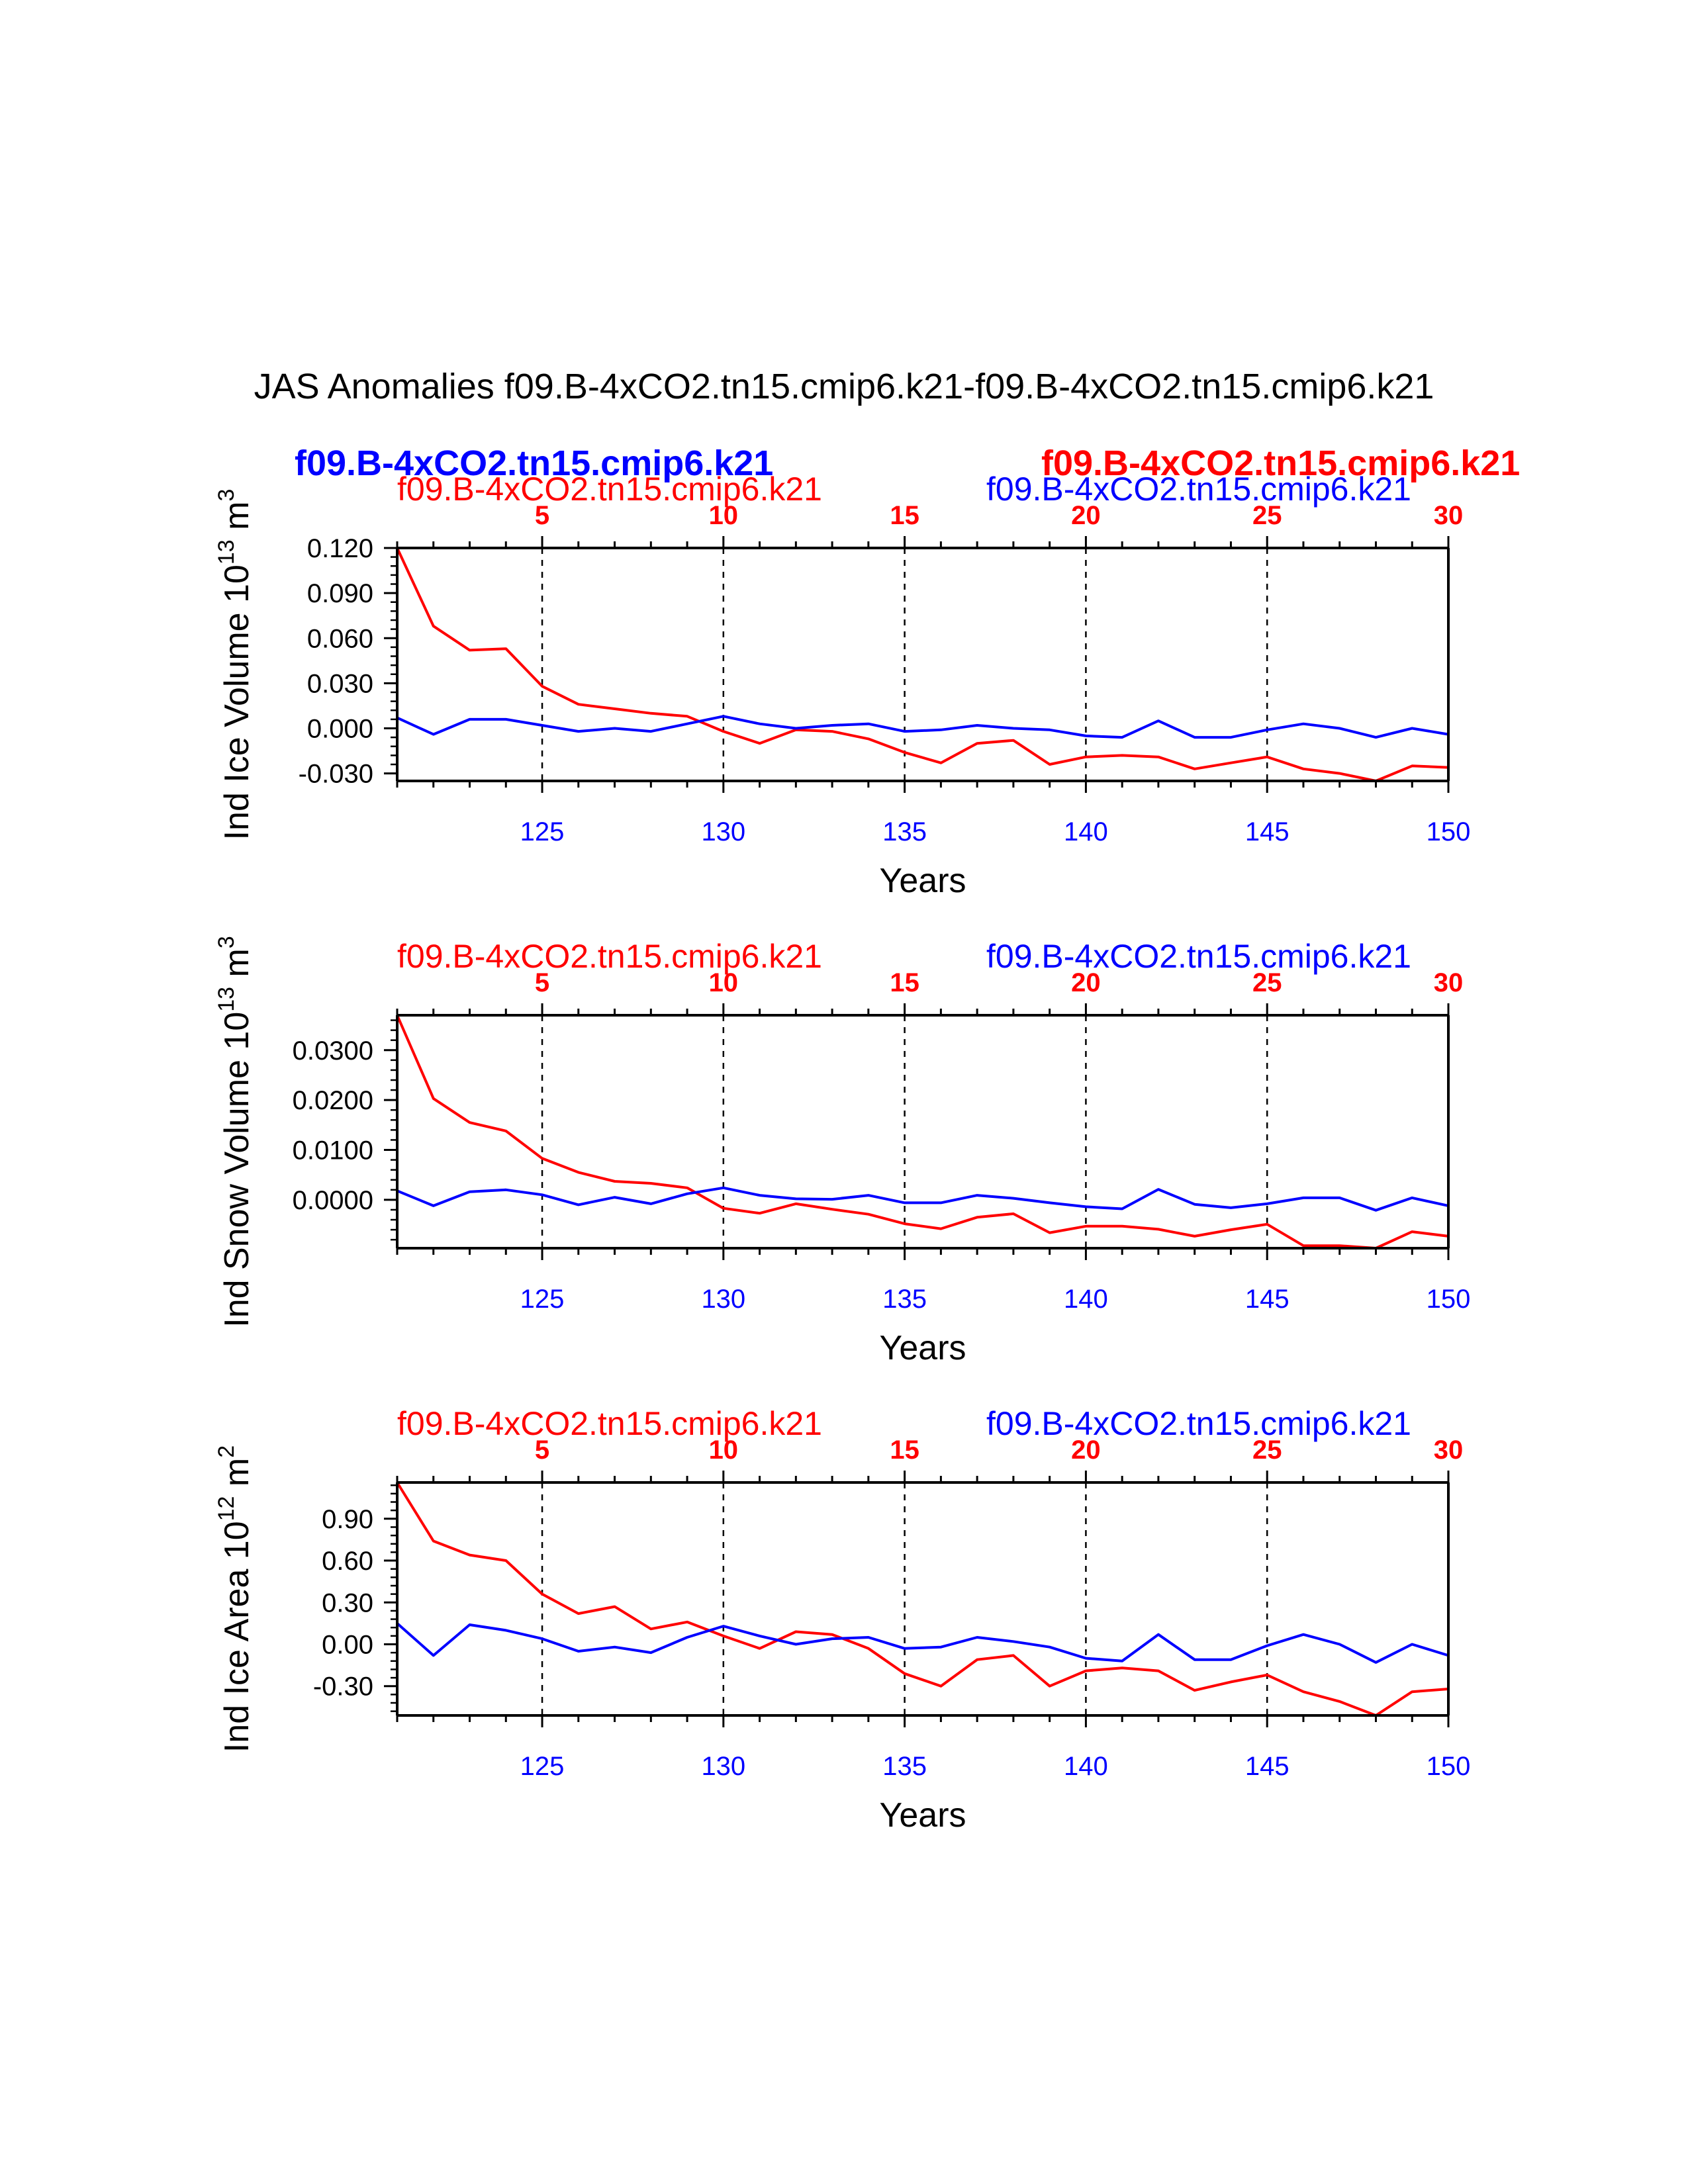  What do you see at coordinates (333, 1100) in the screenshot?
I see `y-tick-label: 0.0200` at bounding box center [333, 1100].